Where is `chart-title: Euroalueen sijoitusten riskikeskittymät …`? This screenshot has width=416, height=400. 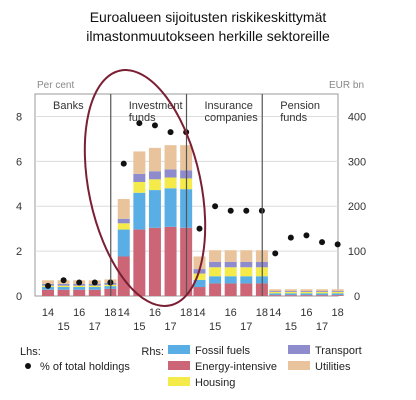 chart-title: Euroalueen sijoitusten riskikeskittymät … is located at coordinates (208, 27).